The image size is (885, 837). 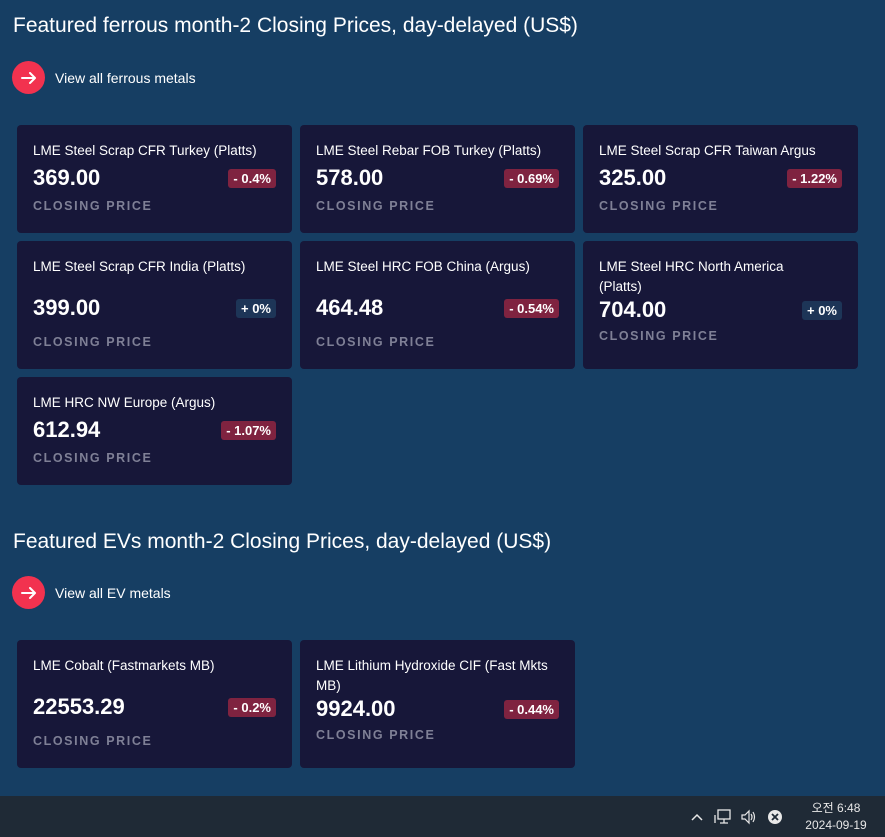 I want to click on card-price: 612.94, so click(x=67, y=429).